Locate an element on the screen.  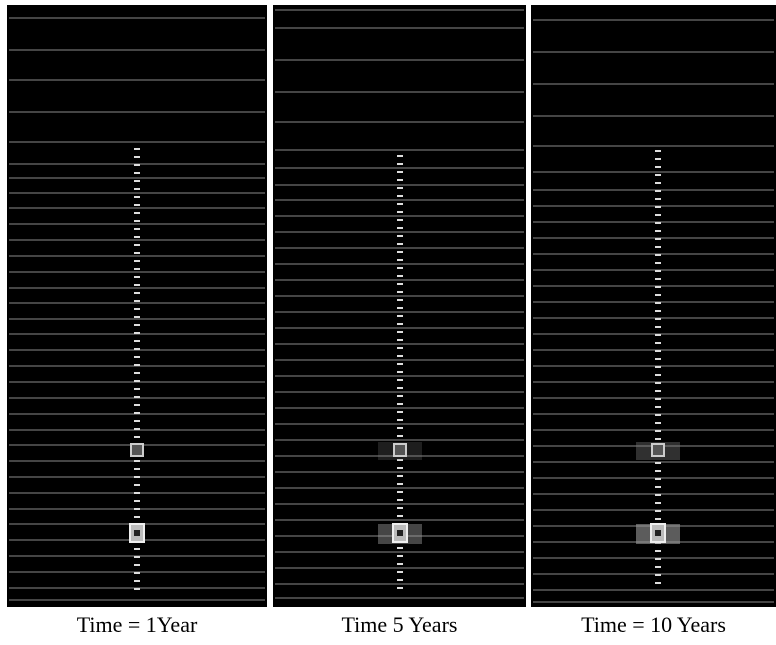
source-box is located at coordinates (658, 450).